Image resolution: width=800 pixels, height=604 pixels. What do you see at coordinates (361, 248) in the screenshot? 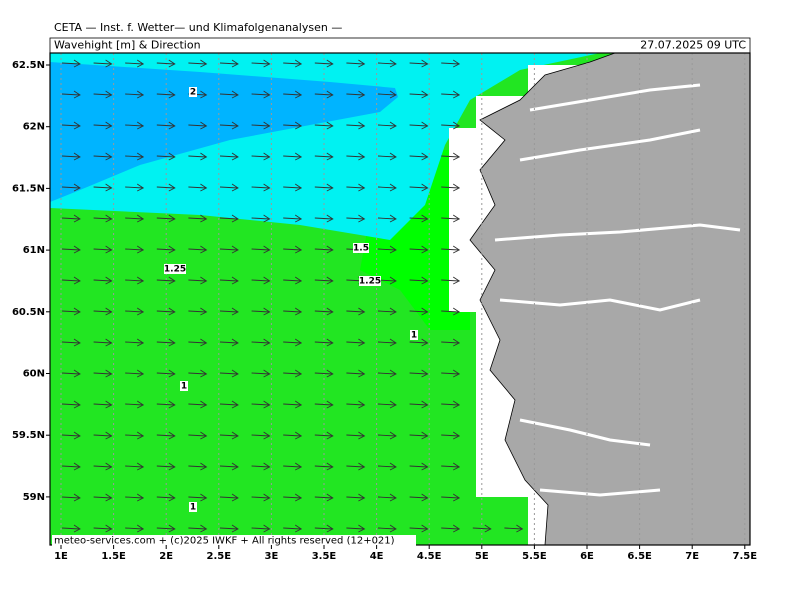
I see `contour-label-bg` at bounding box center [361, 248].